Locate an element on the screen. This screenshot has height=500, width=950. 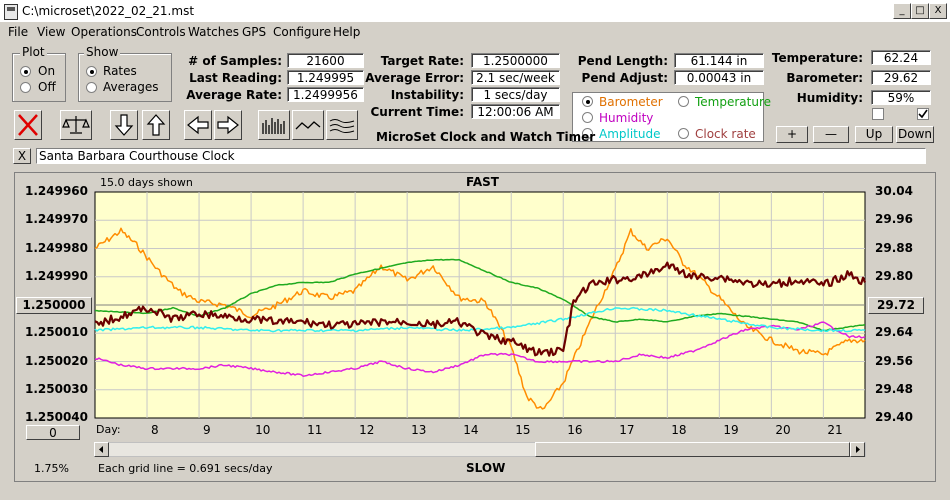
scroll-left-arrow is located at coordinates (101, 449).